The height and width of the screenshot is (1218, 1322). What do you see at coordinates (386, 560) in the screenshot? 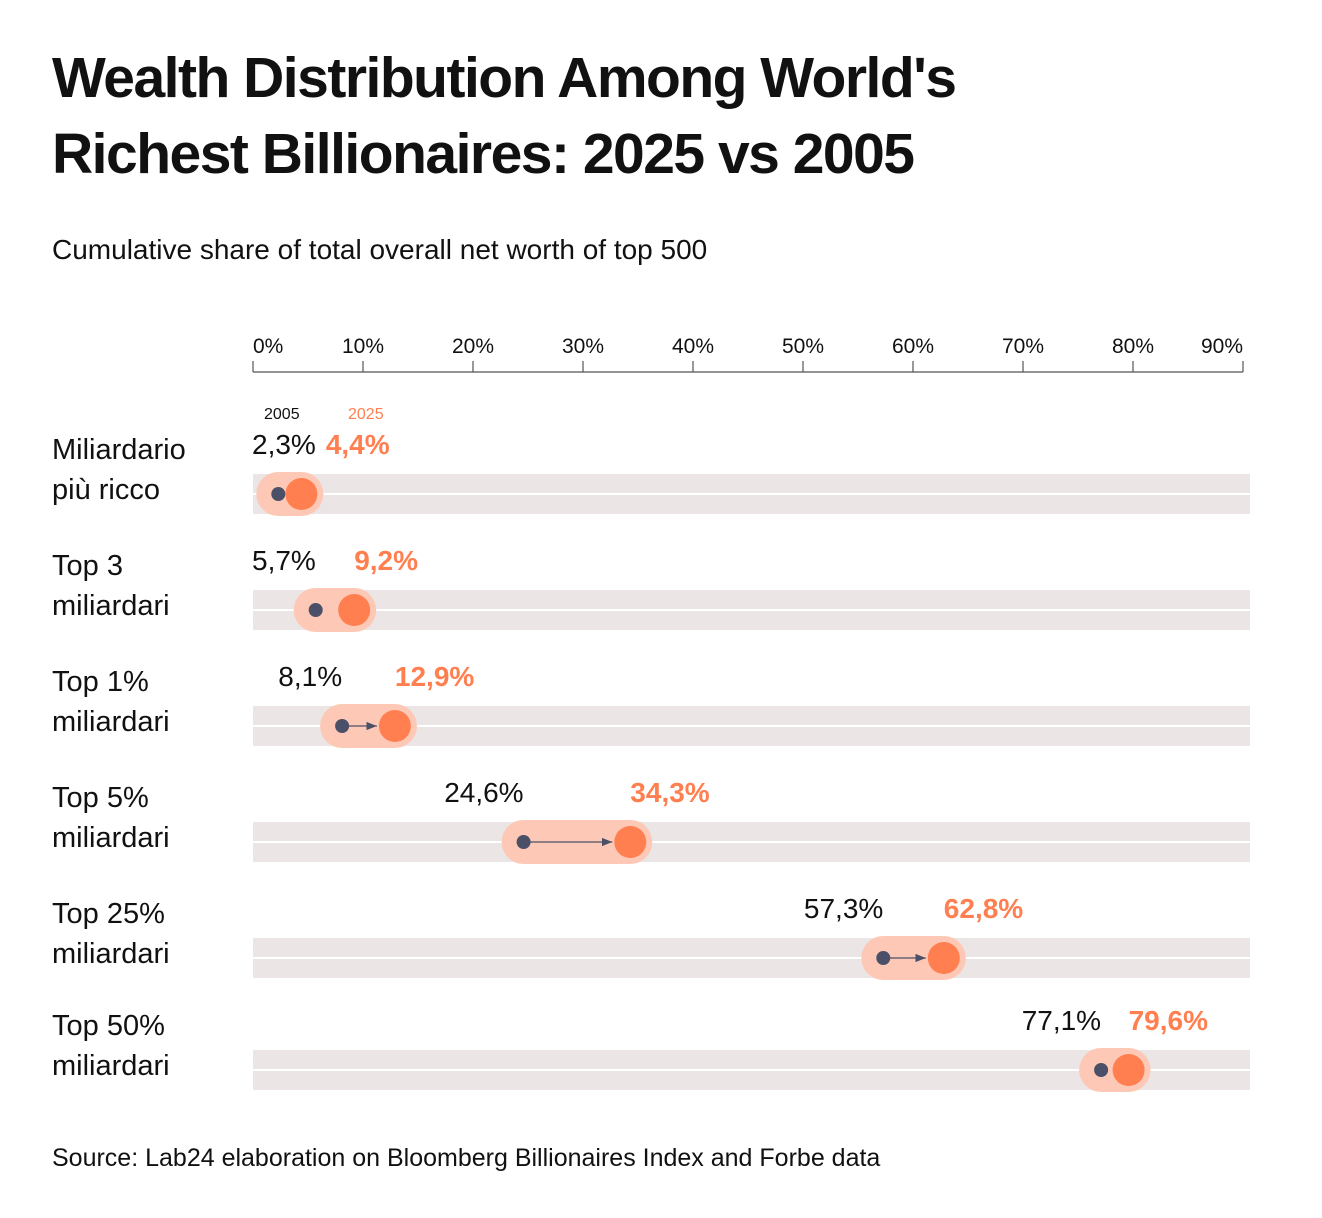
I see `value-label-2025: 9,2%` at bounding box center [386, 560].